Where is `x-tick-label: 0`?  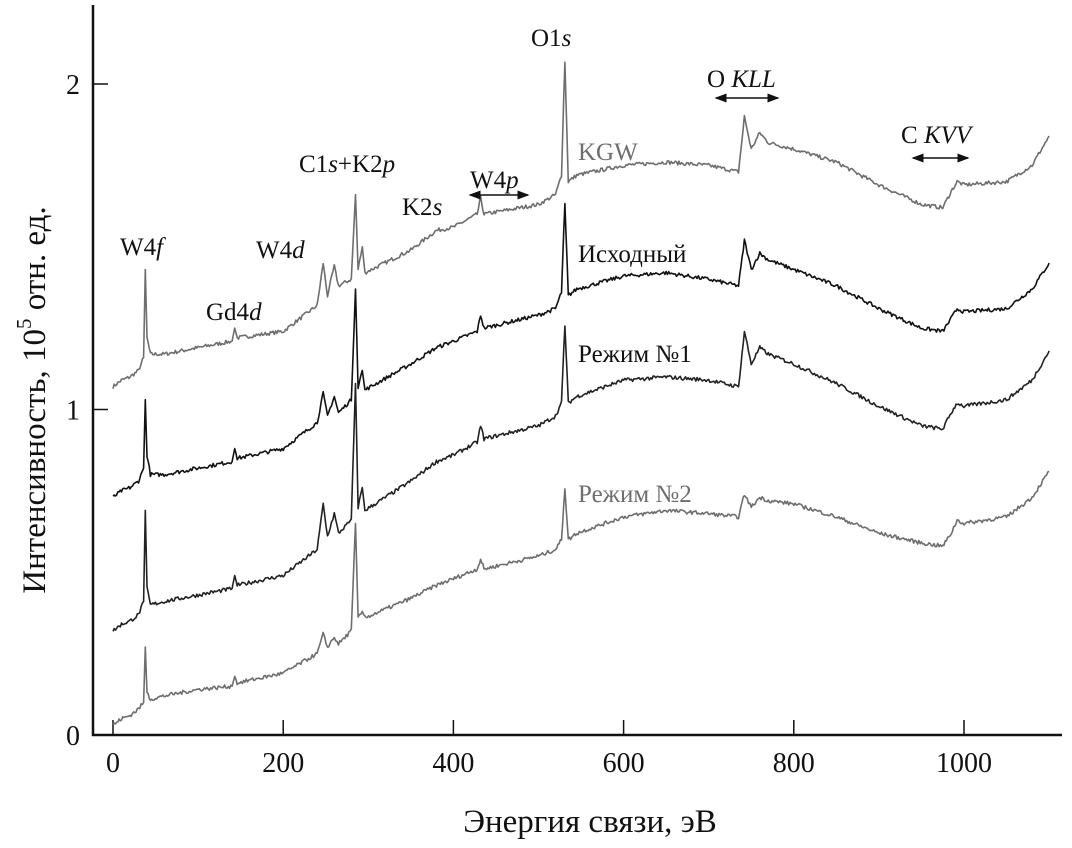 x-tick-label: 0 is located at coordinates (113, 763).